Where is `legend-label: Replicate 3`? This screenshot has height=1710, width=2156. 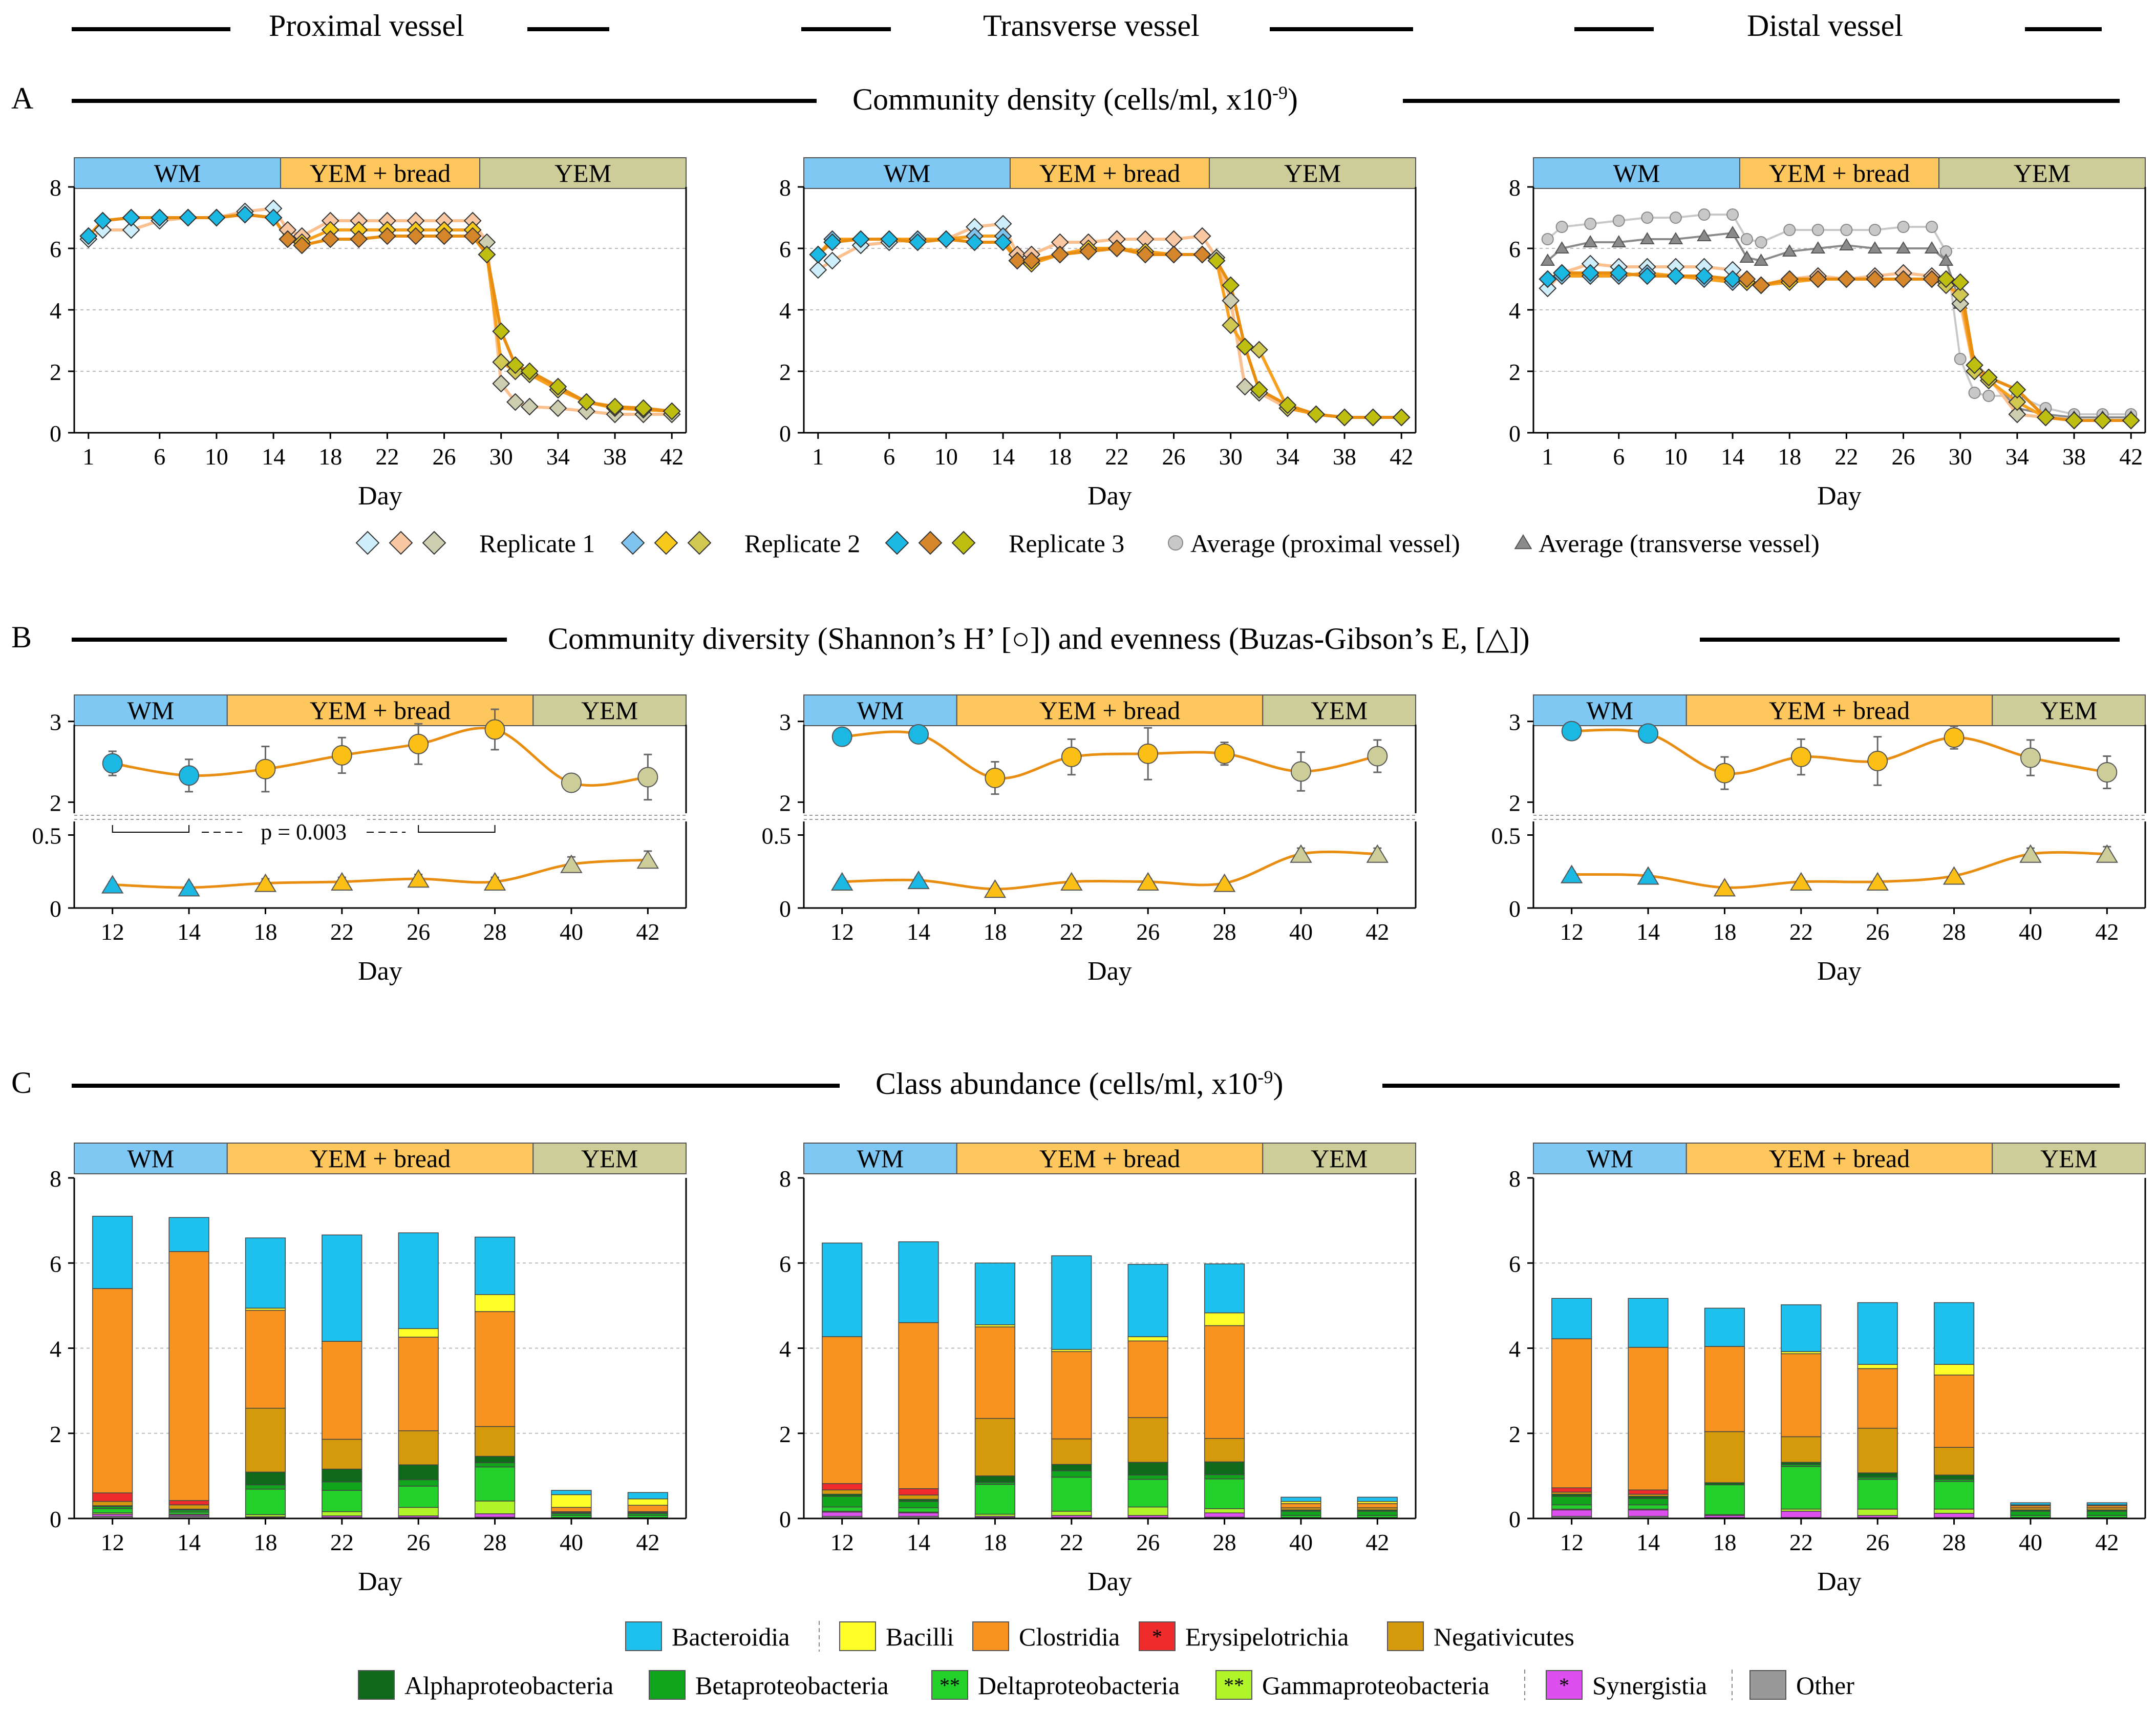
legend-label: Replicate 3 is located at coordinates (1066, 544).